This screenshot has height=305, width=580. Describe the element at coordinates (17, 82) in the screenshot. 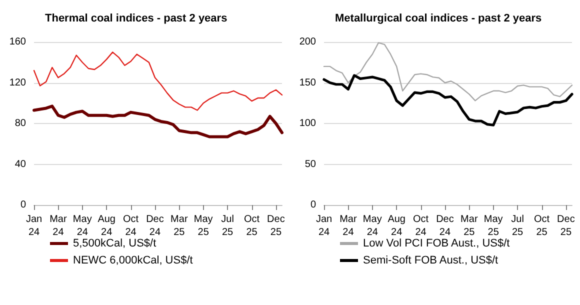

I see `y-tick-label: 120` at that location.